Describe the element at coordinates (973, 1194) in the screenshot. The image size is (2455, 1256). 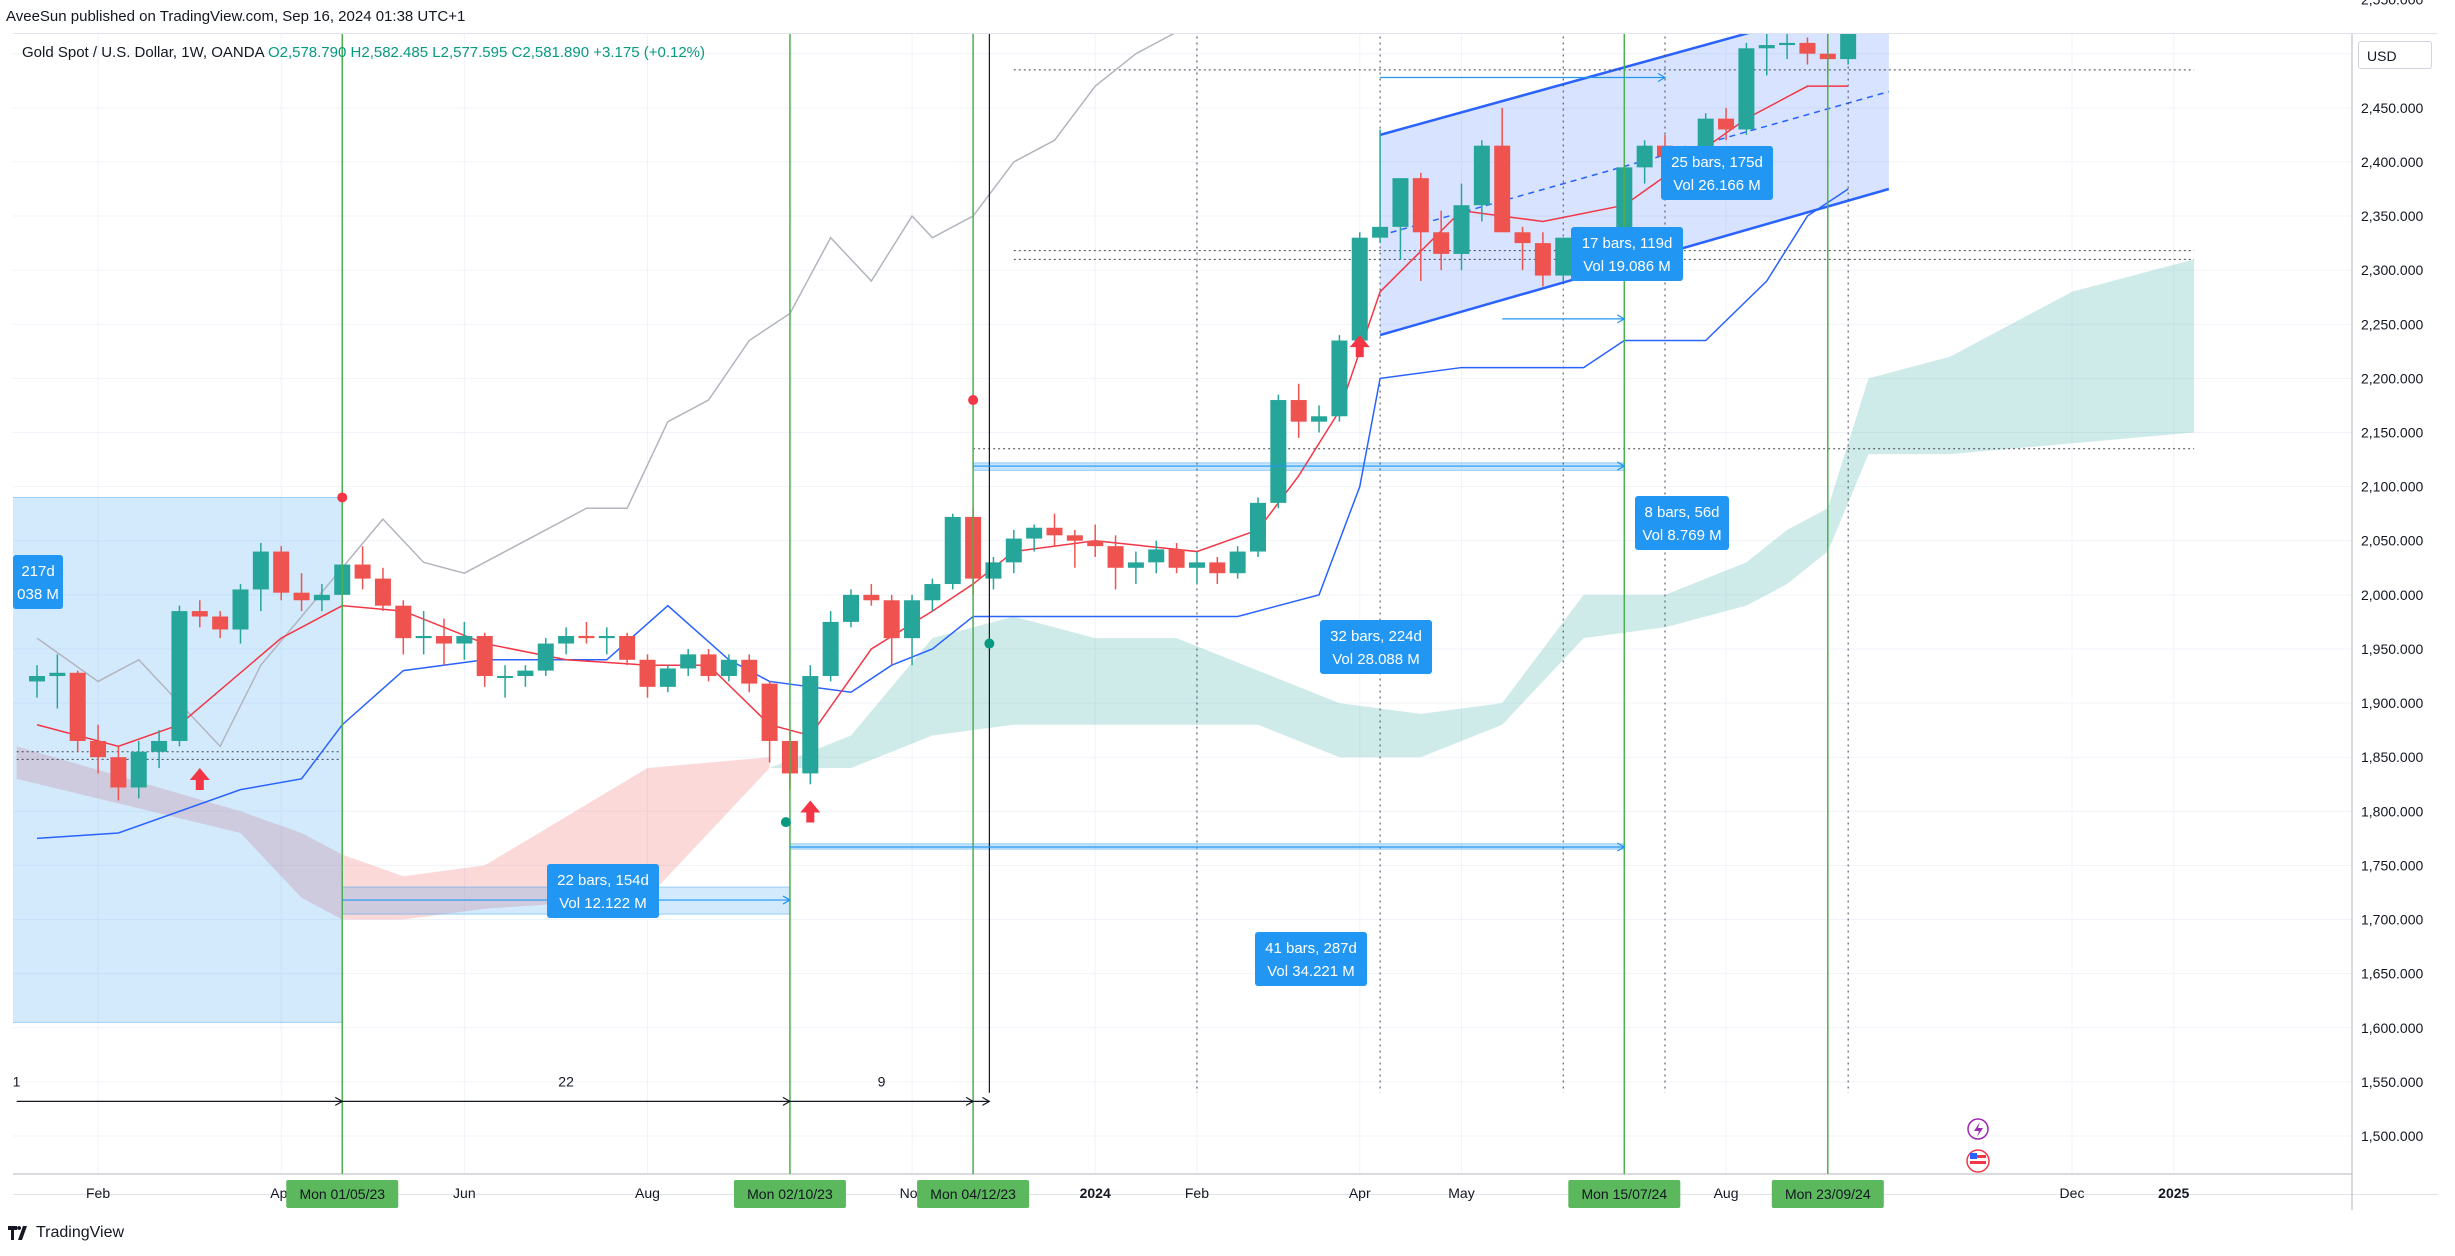
I see `date-badge-label: Mon 04/12/23` at that location.